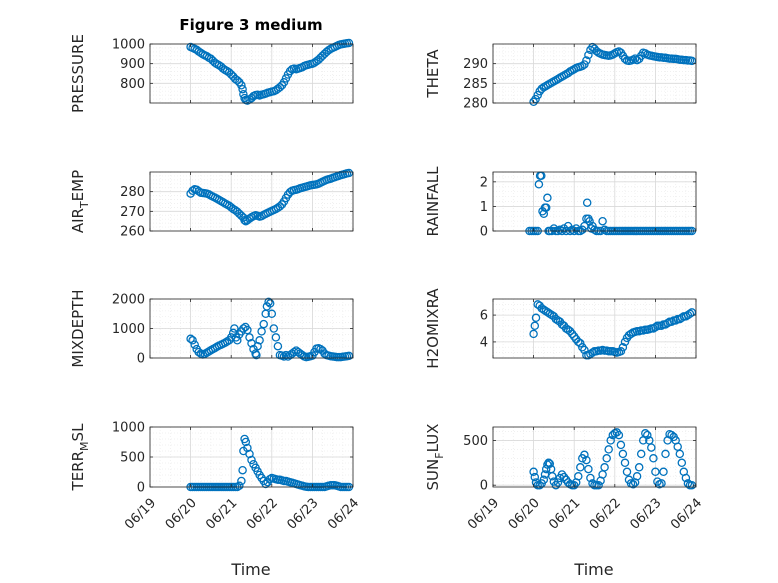 The width and height of the screenshot is (778, 583). Describe the element at coordinates (80, 201) in the screenshot. I see `y-axis-label: AIRTEMP` at that location.